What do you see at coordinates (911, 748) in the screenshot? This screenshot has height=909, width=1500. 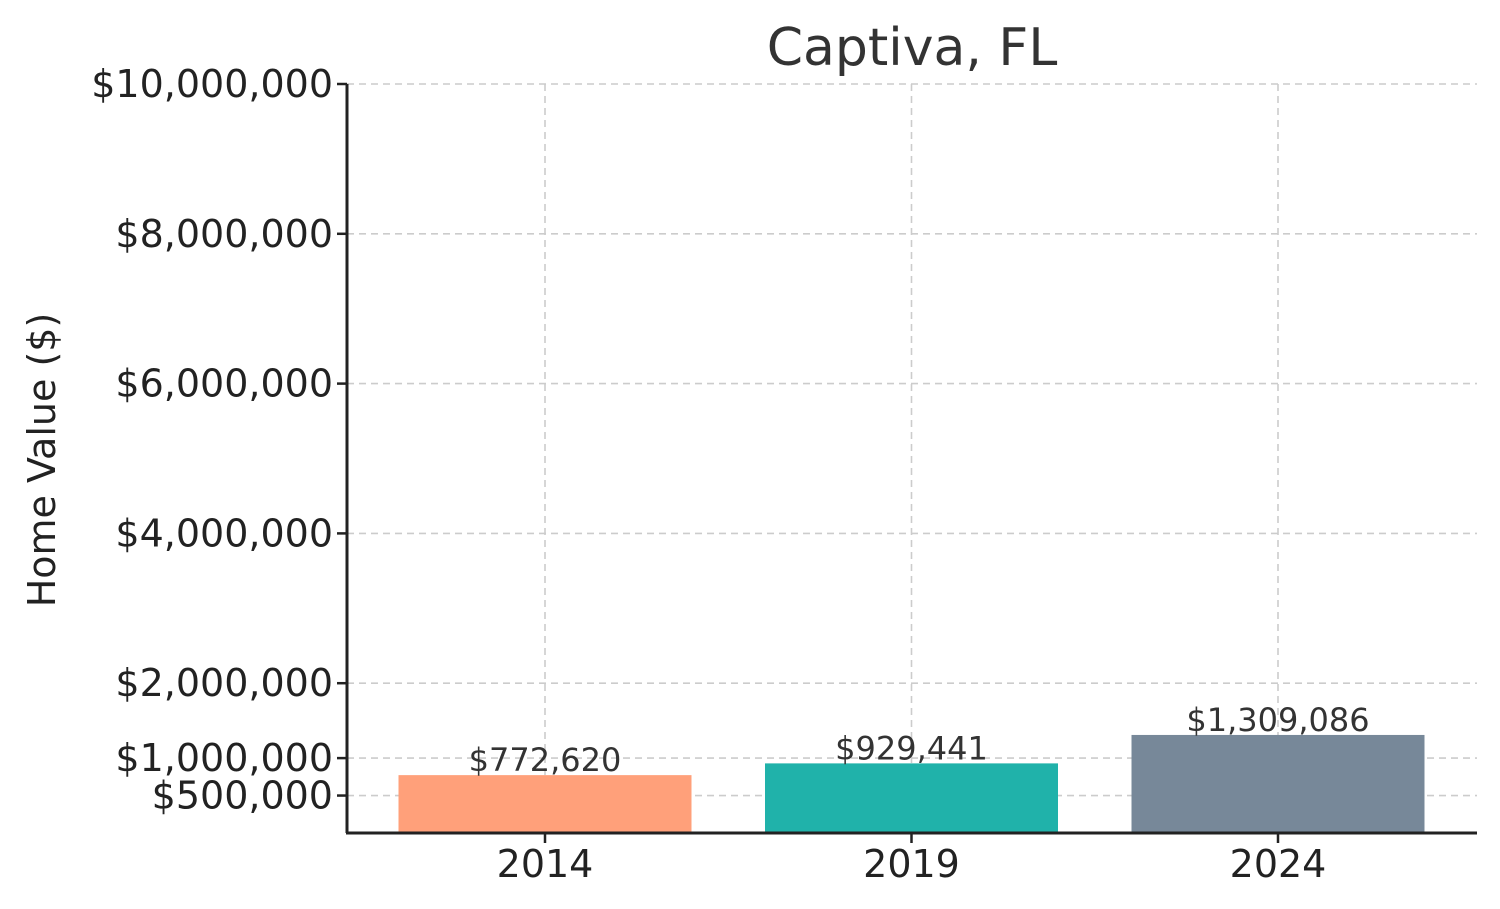 I see `bar-value-label: $929,441` at bounding box center [911, 748].